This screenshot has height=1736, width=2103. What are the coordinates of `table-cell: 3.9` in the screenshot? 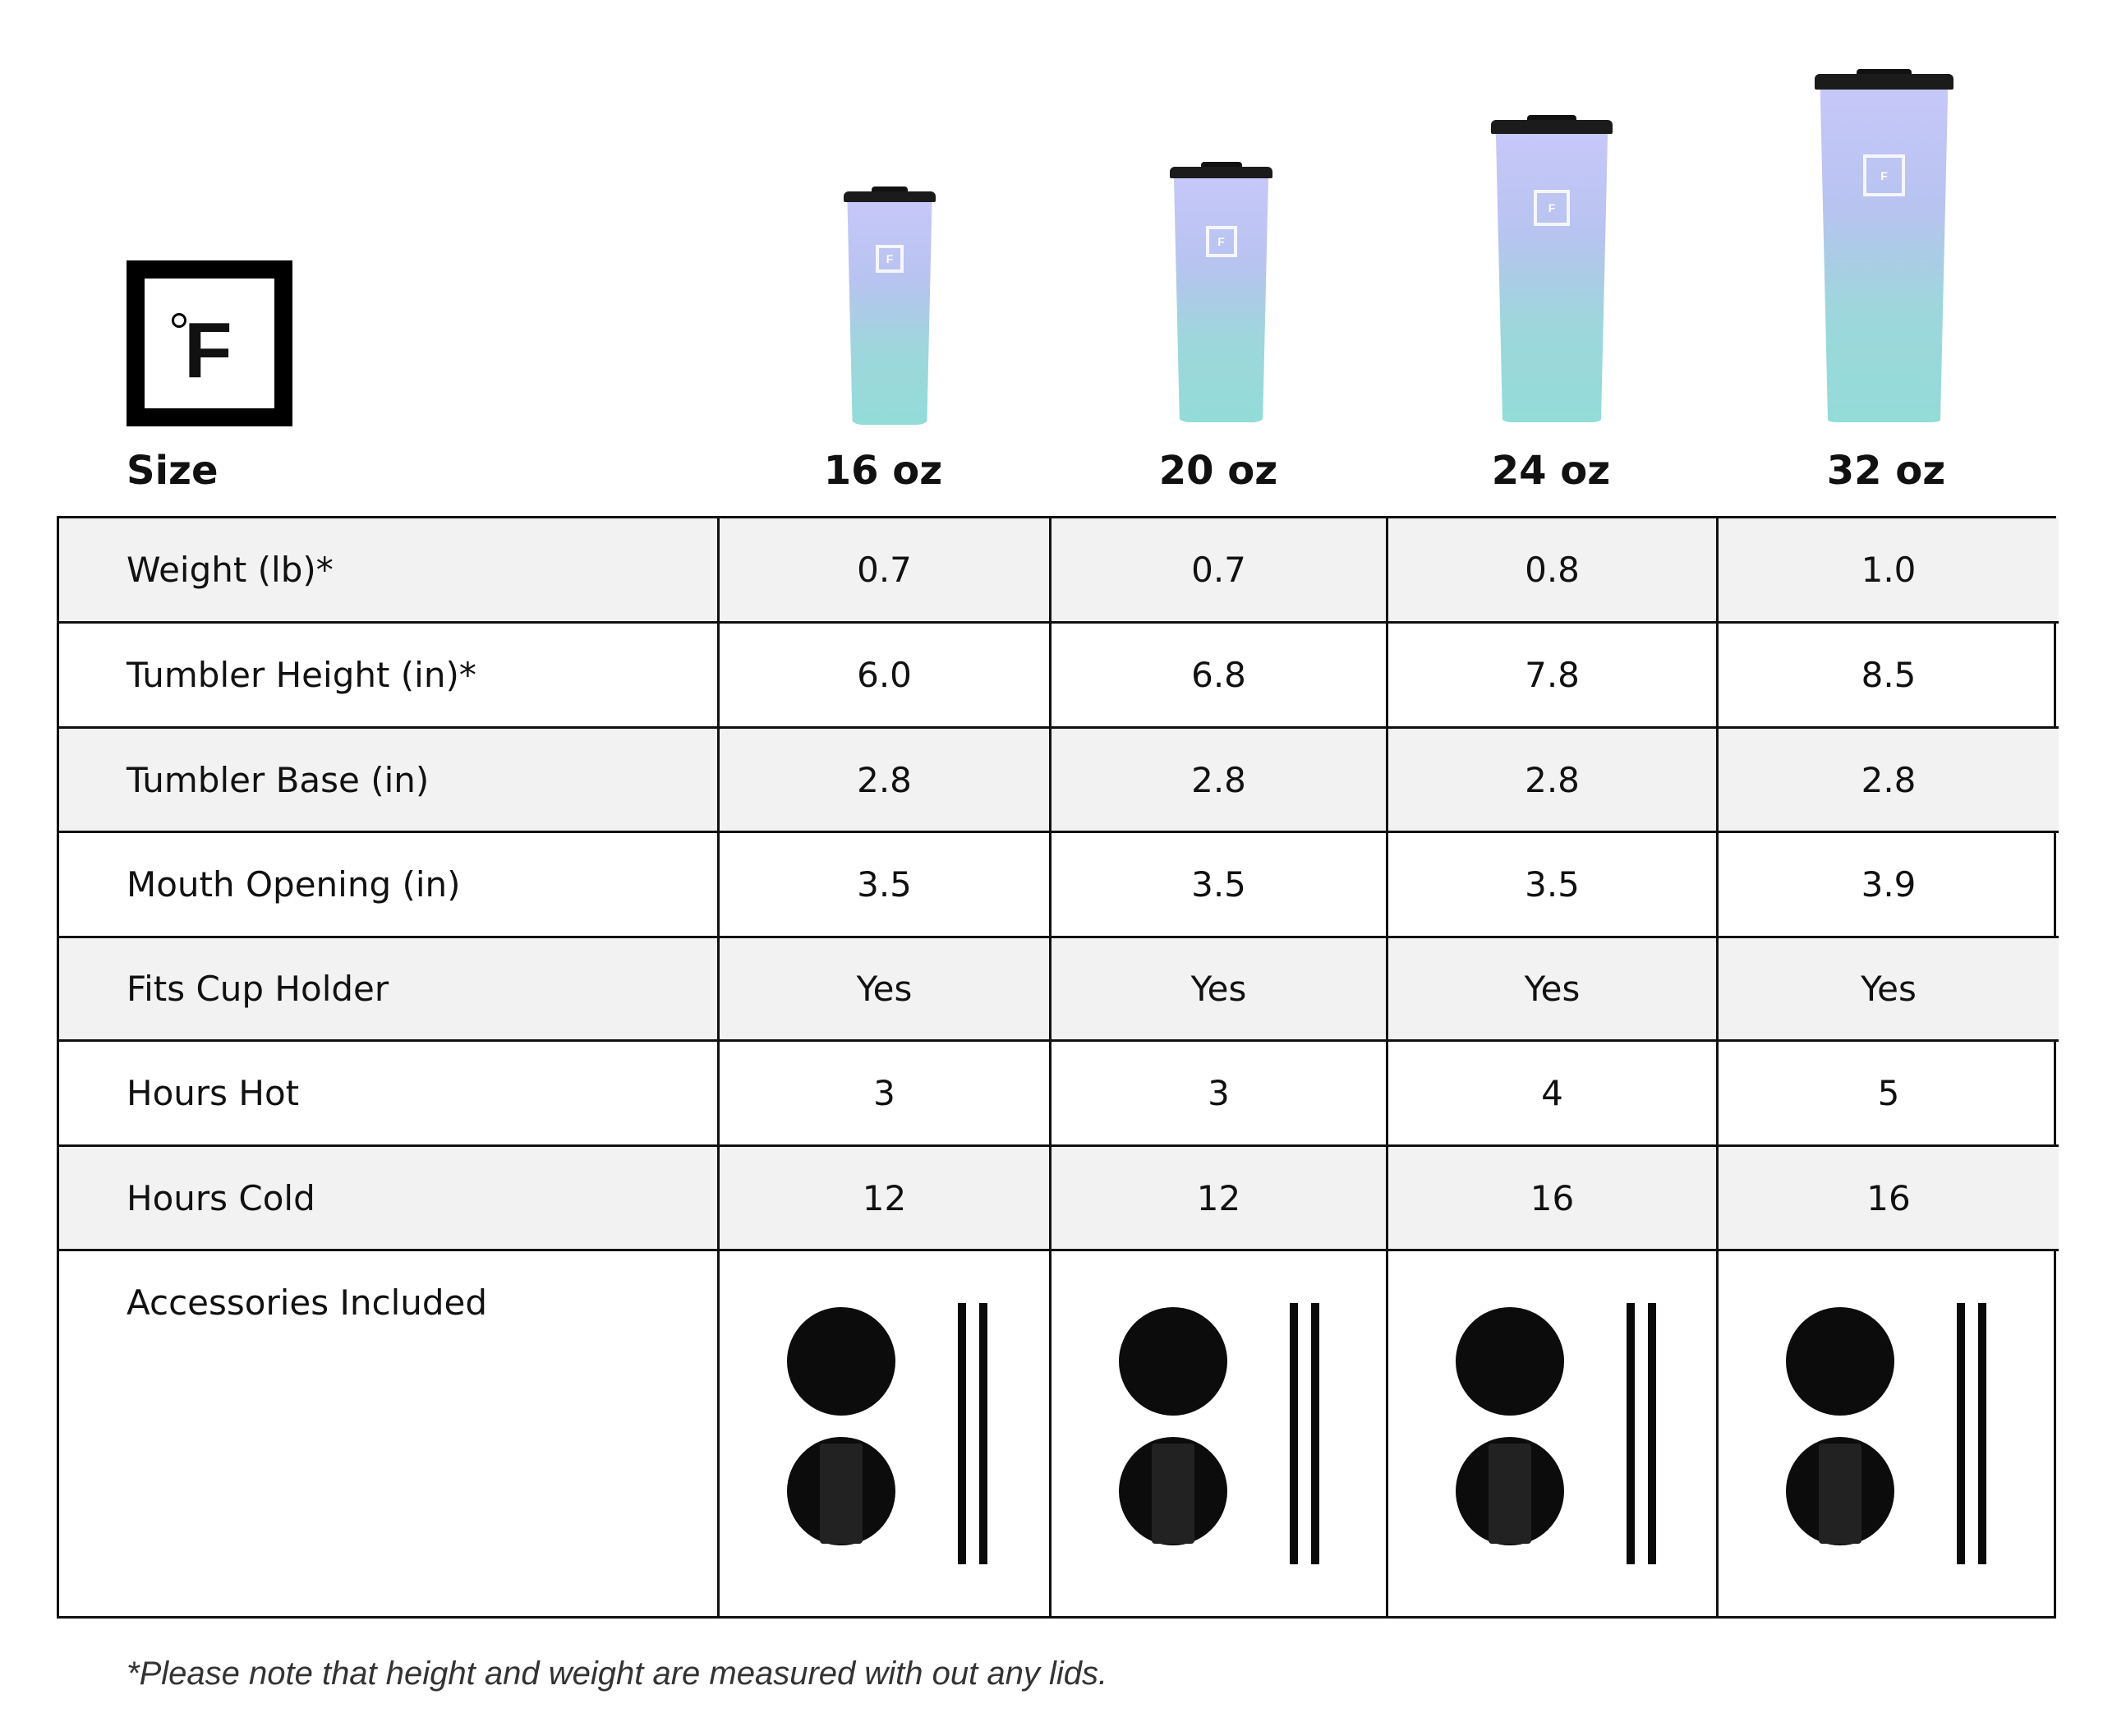 It's located at (1889, 886).